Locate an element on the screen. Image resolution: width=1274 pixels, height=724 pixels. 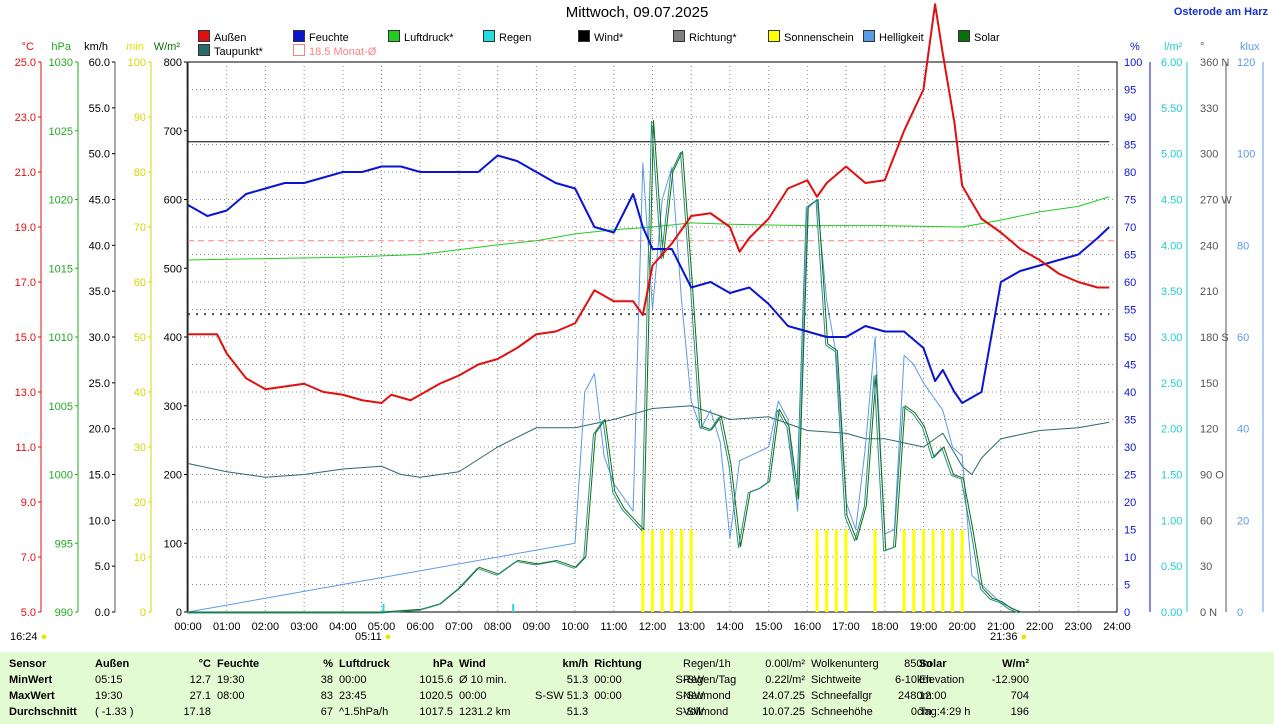
axis-tick-pct: 65 is located at coordinates (1130, 256).